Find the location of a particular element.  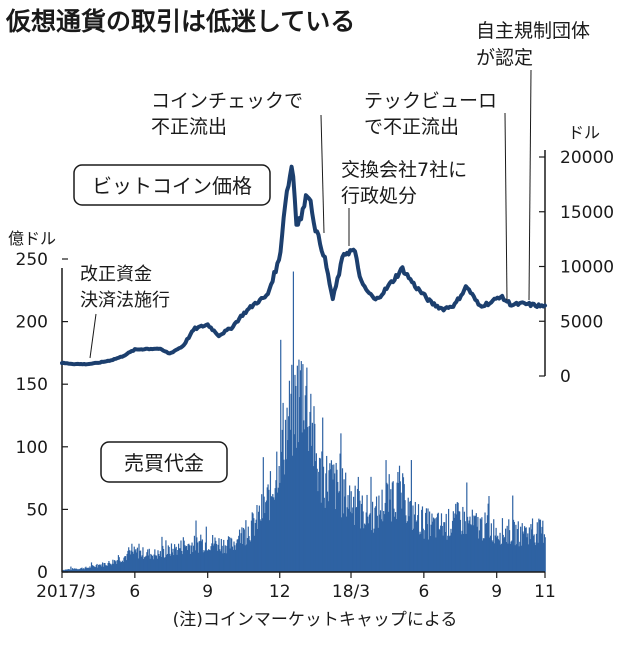

left-tick-label: 150 is located at coordinates (32, 385).